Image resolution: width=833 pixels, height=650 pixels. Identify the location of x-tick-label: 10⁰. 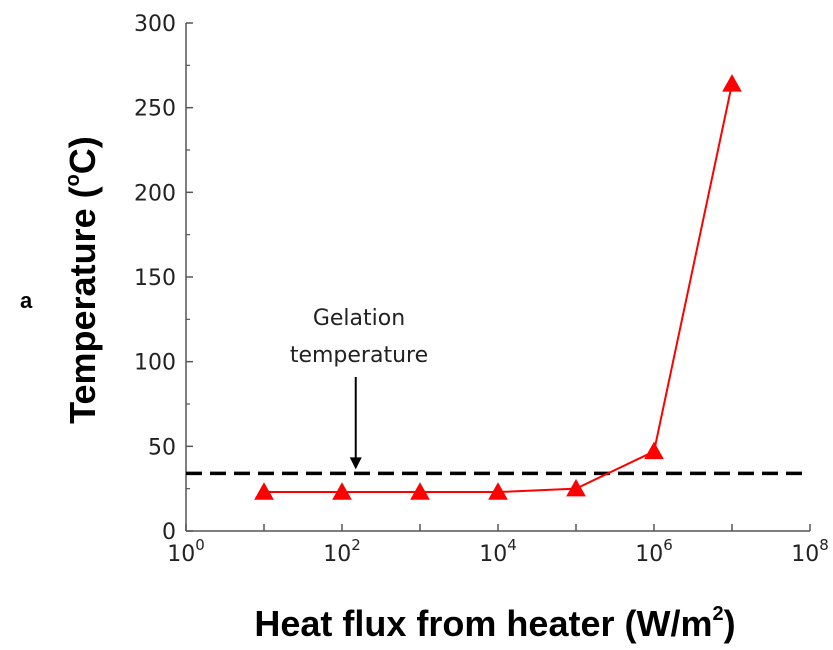
(186, 551).